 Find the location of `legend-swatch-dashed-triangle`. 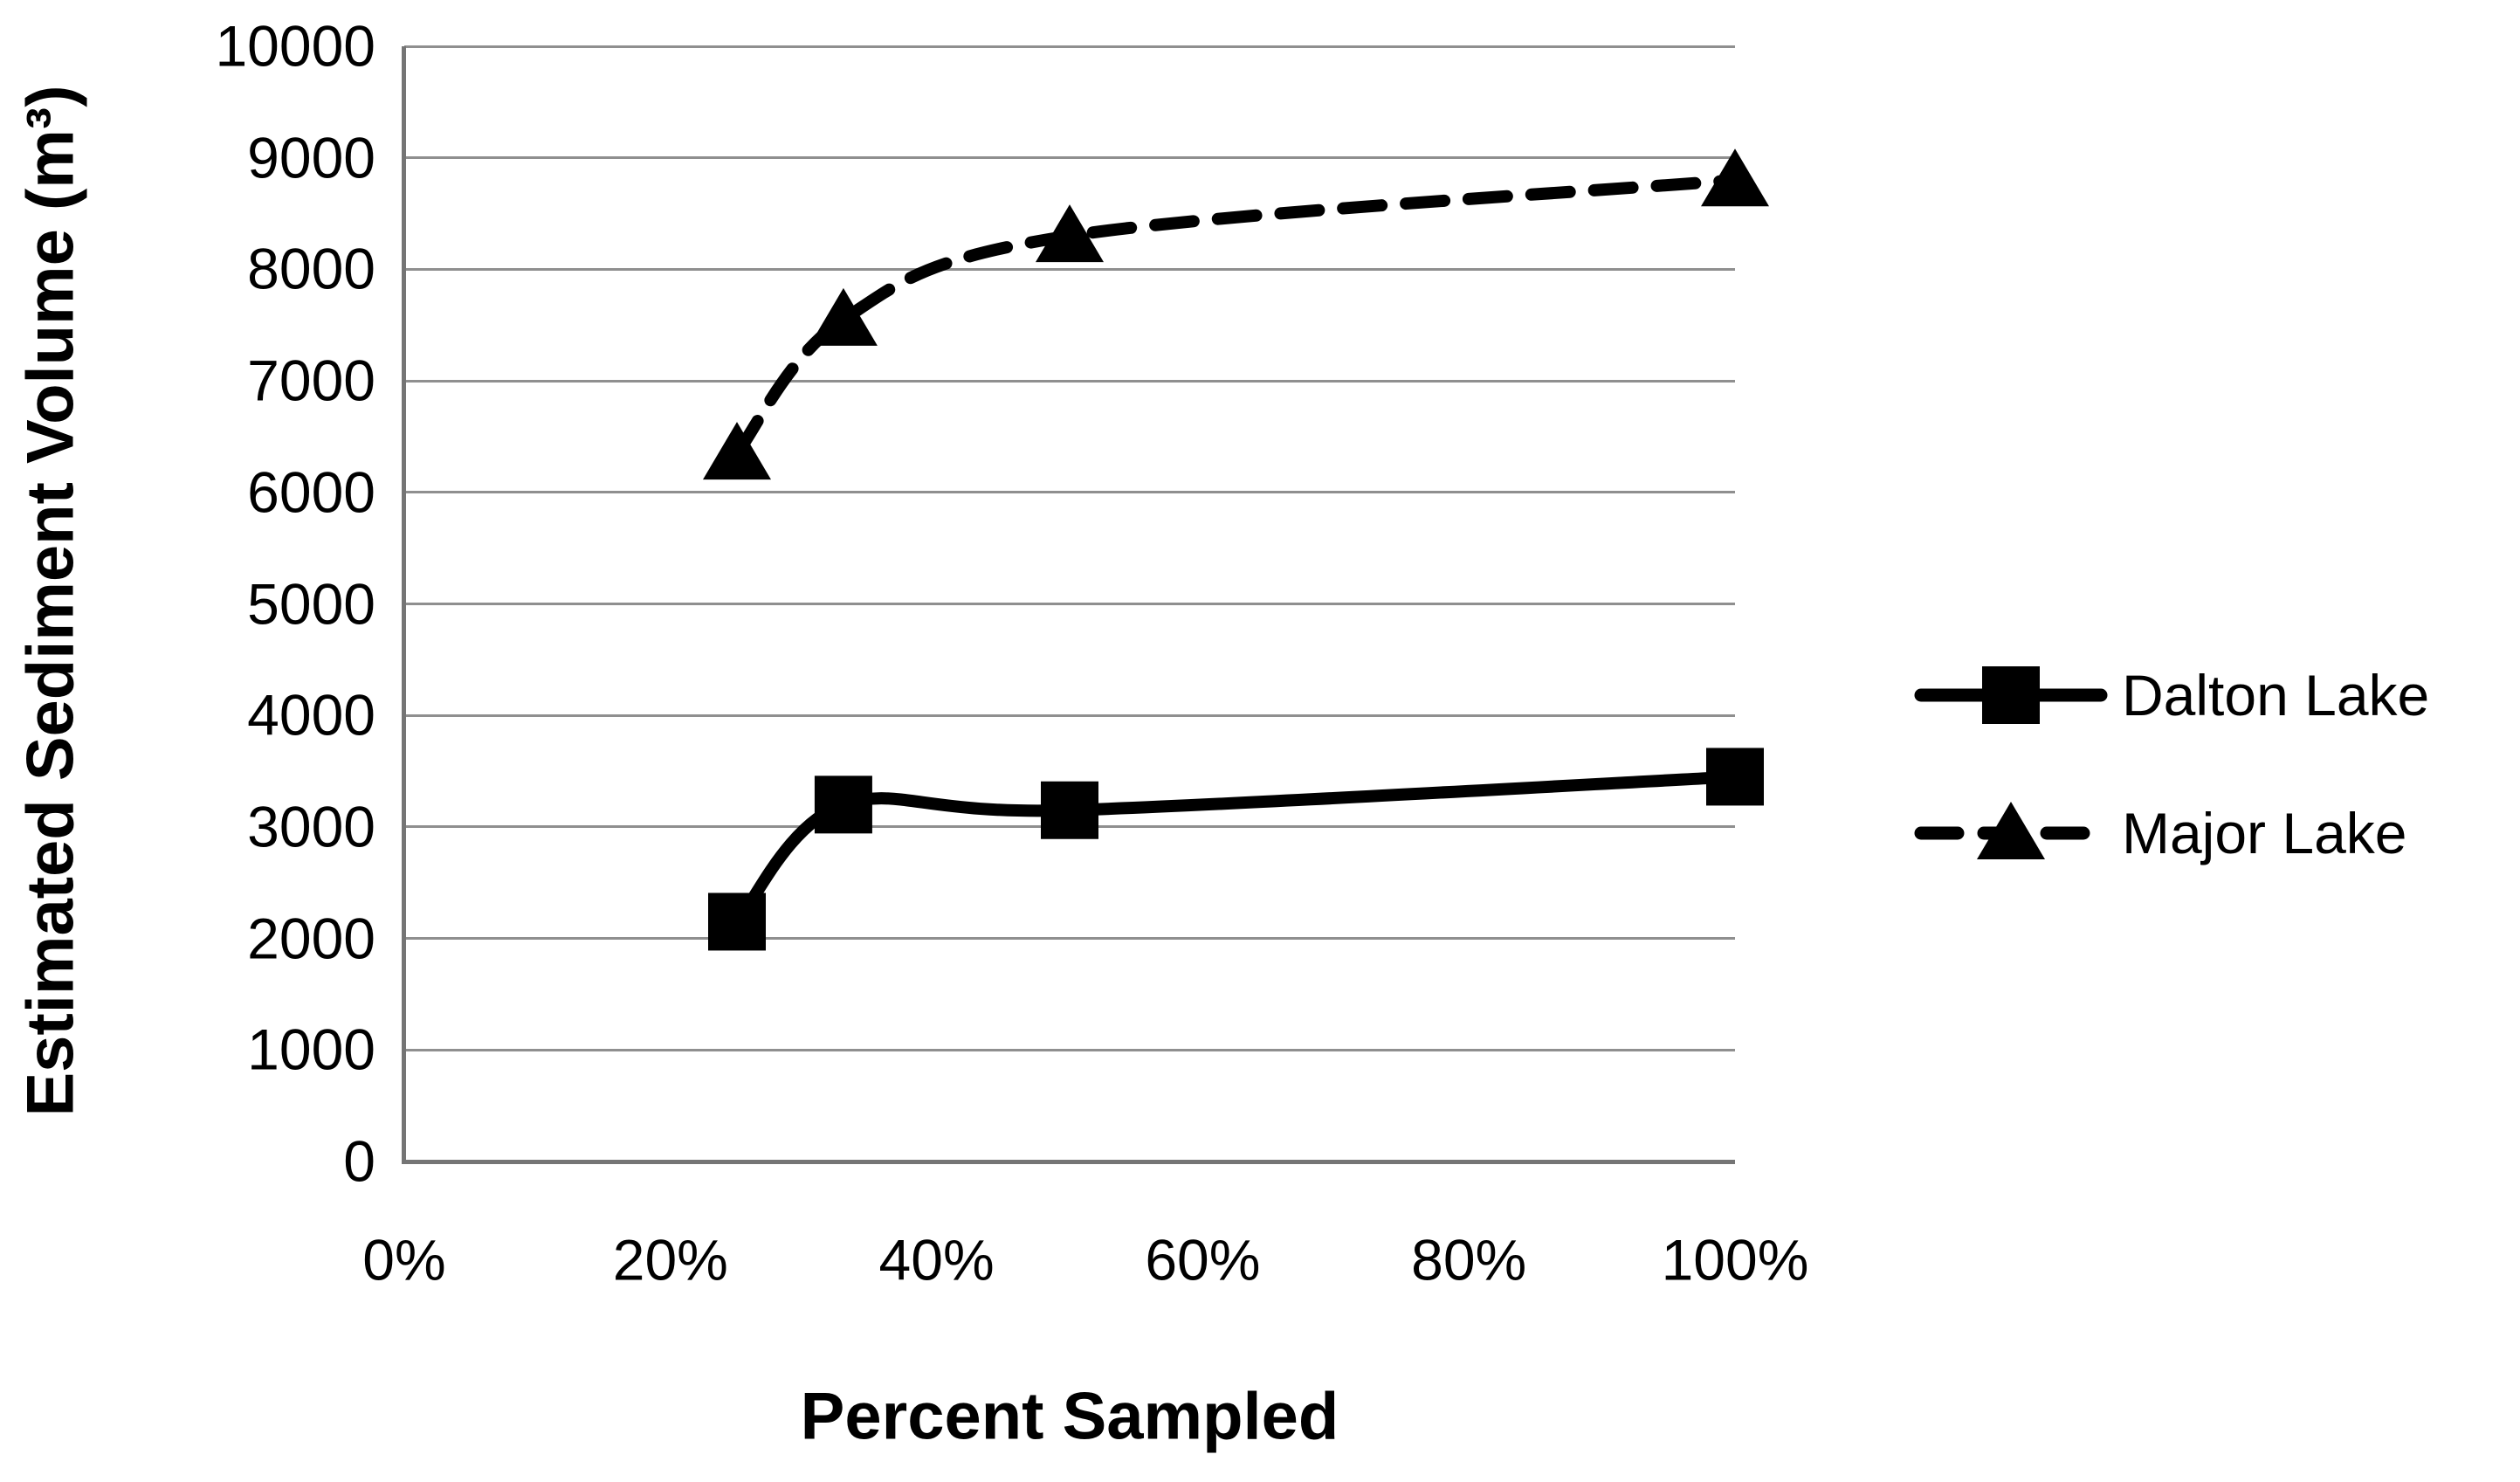

legend-swatch-dashed-triangle is located at coordinates (2011, 831).